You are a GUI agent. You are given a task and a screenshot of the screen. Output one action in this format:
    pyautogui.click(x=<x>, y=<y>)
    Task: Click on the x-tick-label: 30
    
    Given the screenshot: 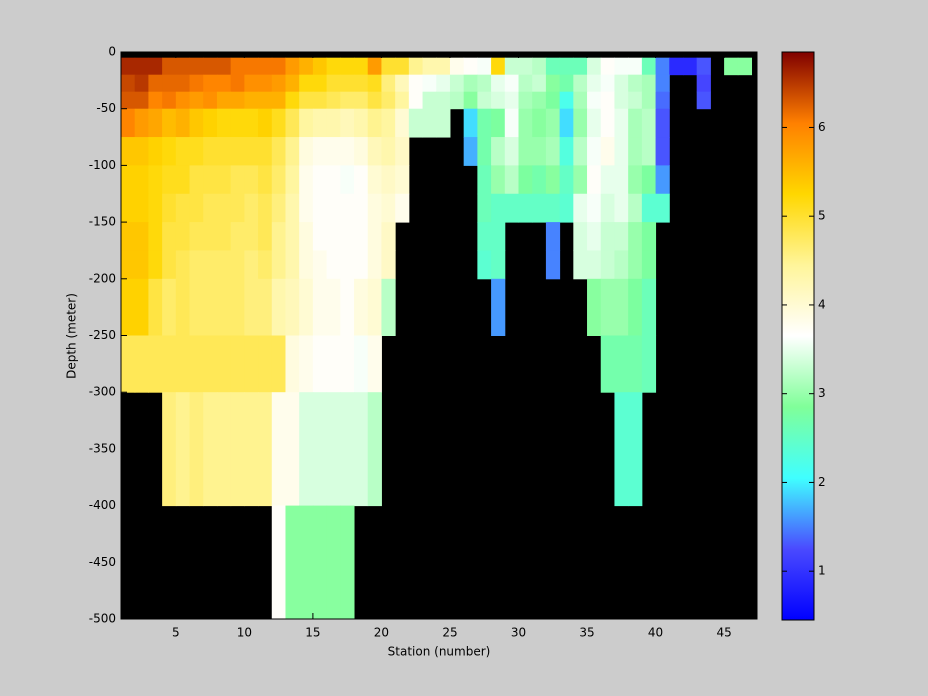 What is the action you would take?
    pyautogui.click(x=518, y=633)
    